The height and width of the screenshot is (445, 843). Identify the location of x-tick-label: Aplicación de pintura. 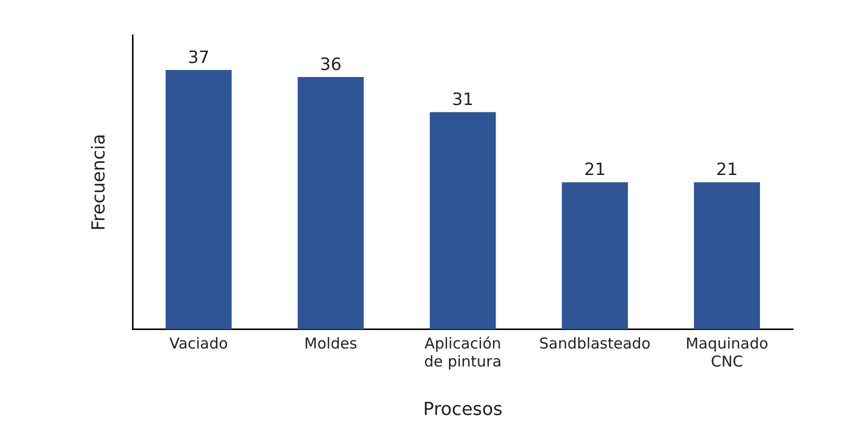
(463, 352).